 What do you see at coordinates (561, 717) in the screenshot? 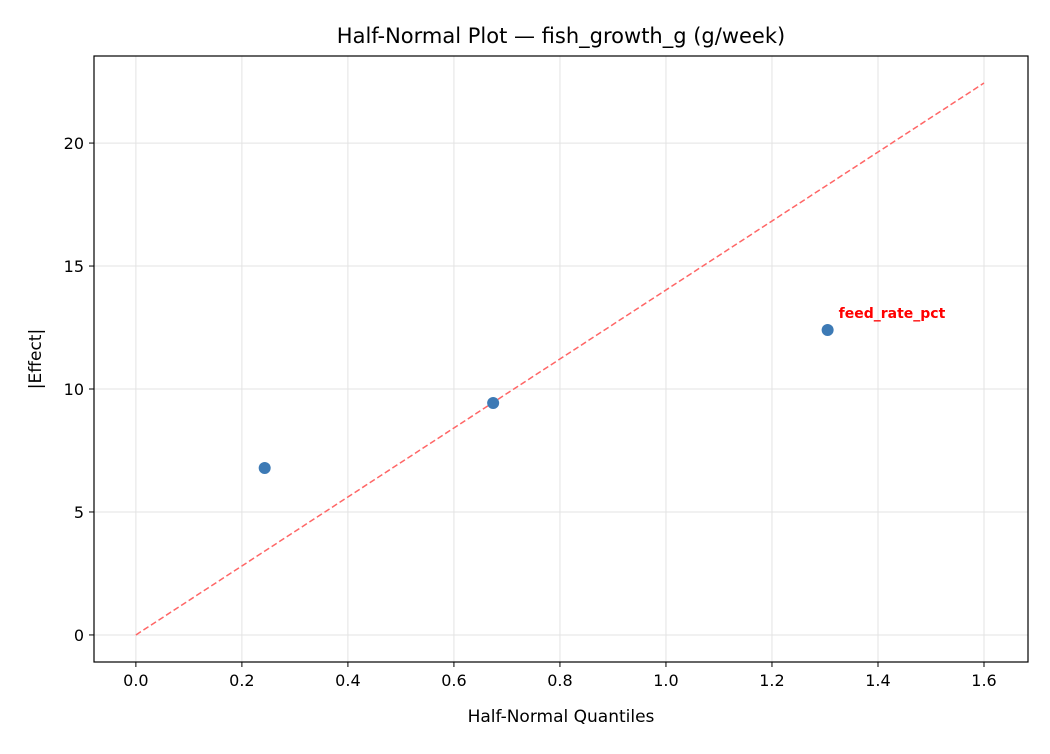
I see `x-axis-label: Half-Normal Quantiles` at bounding box center [561, 717].